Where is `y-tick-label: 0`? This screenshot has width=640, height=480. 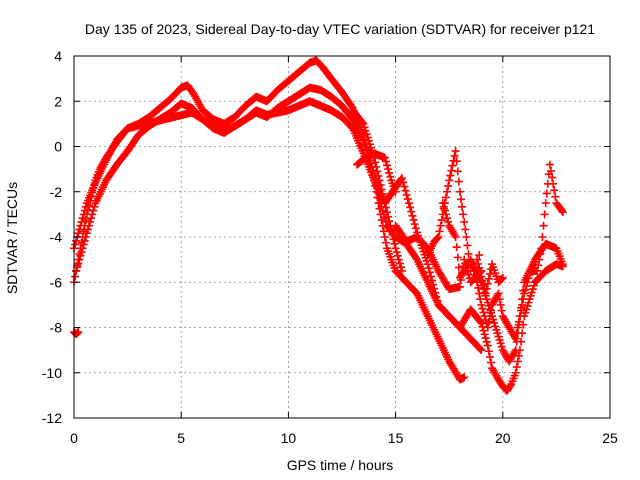 y-tick-label: 0 is located at coordinates (58, 147).